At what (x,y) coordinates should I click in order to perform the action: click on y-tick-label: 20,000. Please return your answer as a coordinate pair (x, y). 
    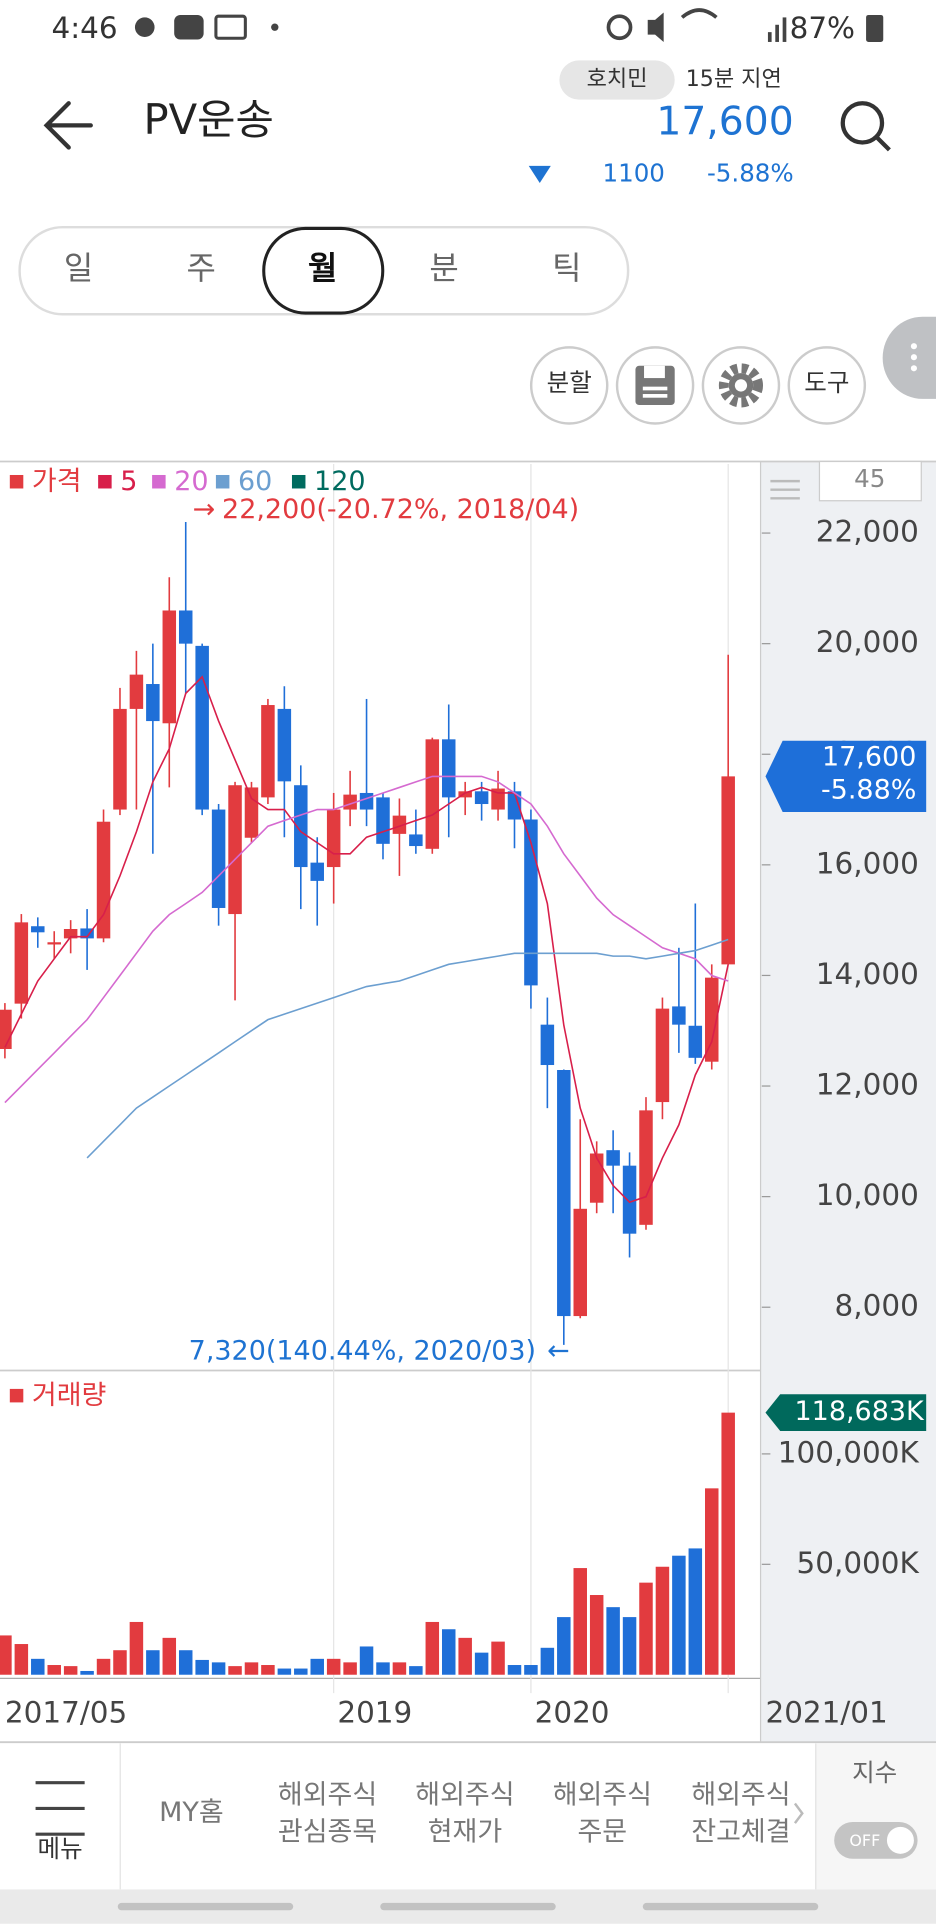
    Looking at the image, I should click on (867, 642).